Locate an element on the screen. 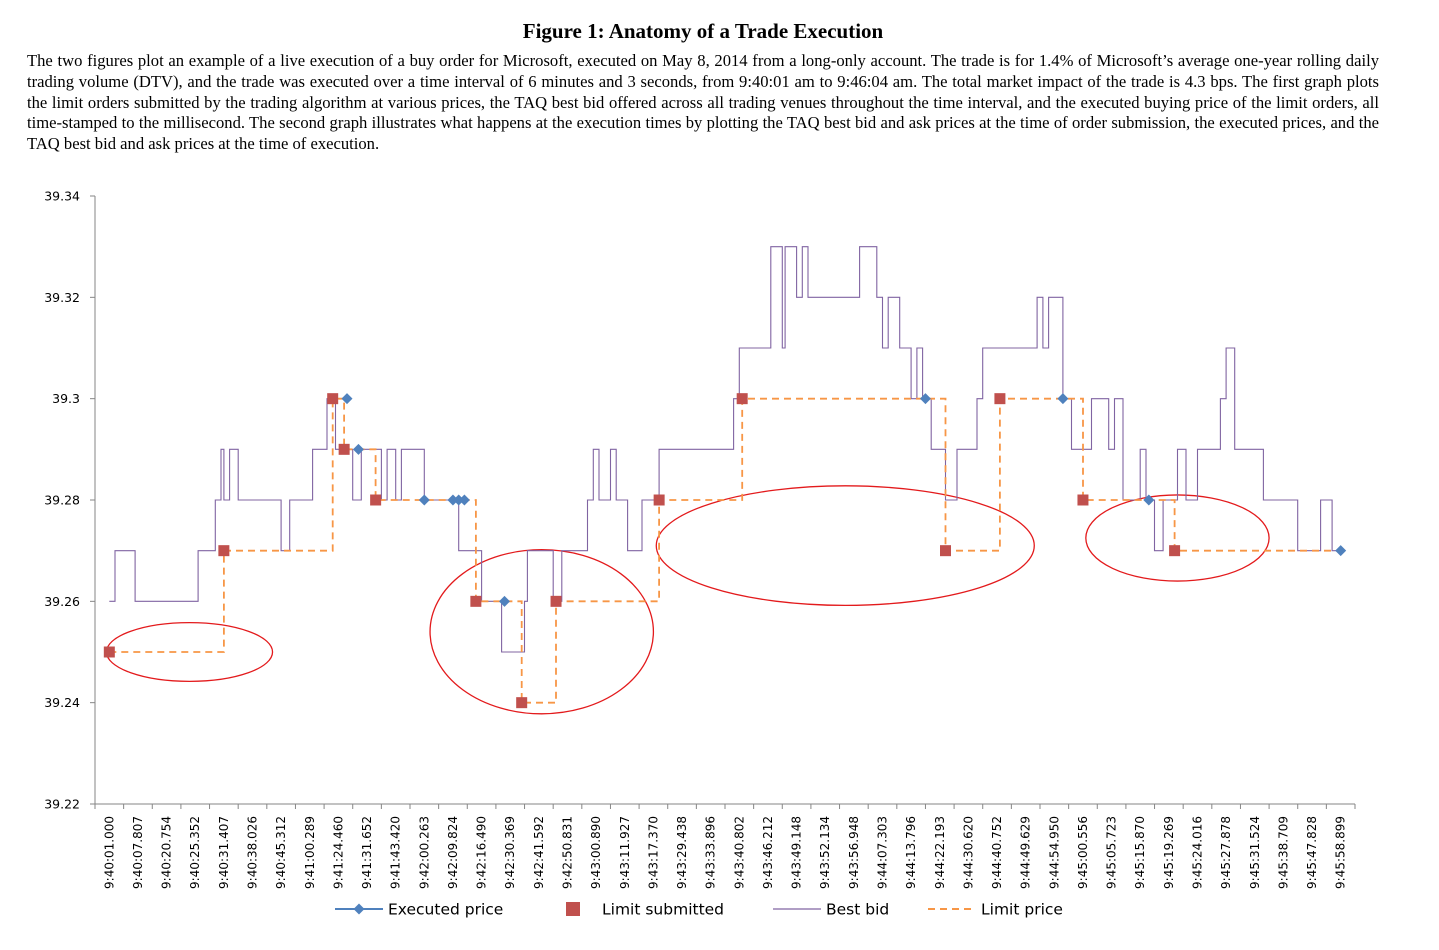 This screenshot has width=1439, height=950. legend-marker-executed-price is located at coordinates (359, 909).